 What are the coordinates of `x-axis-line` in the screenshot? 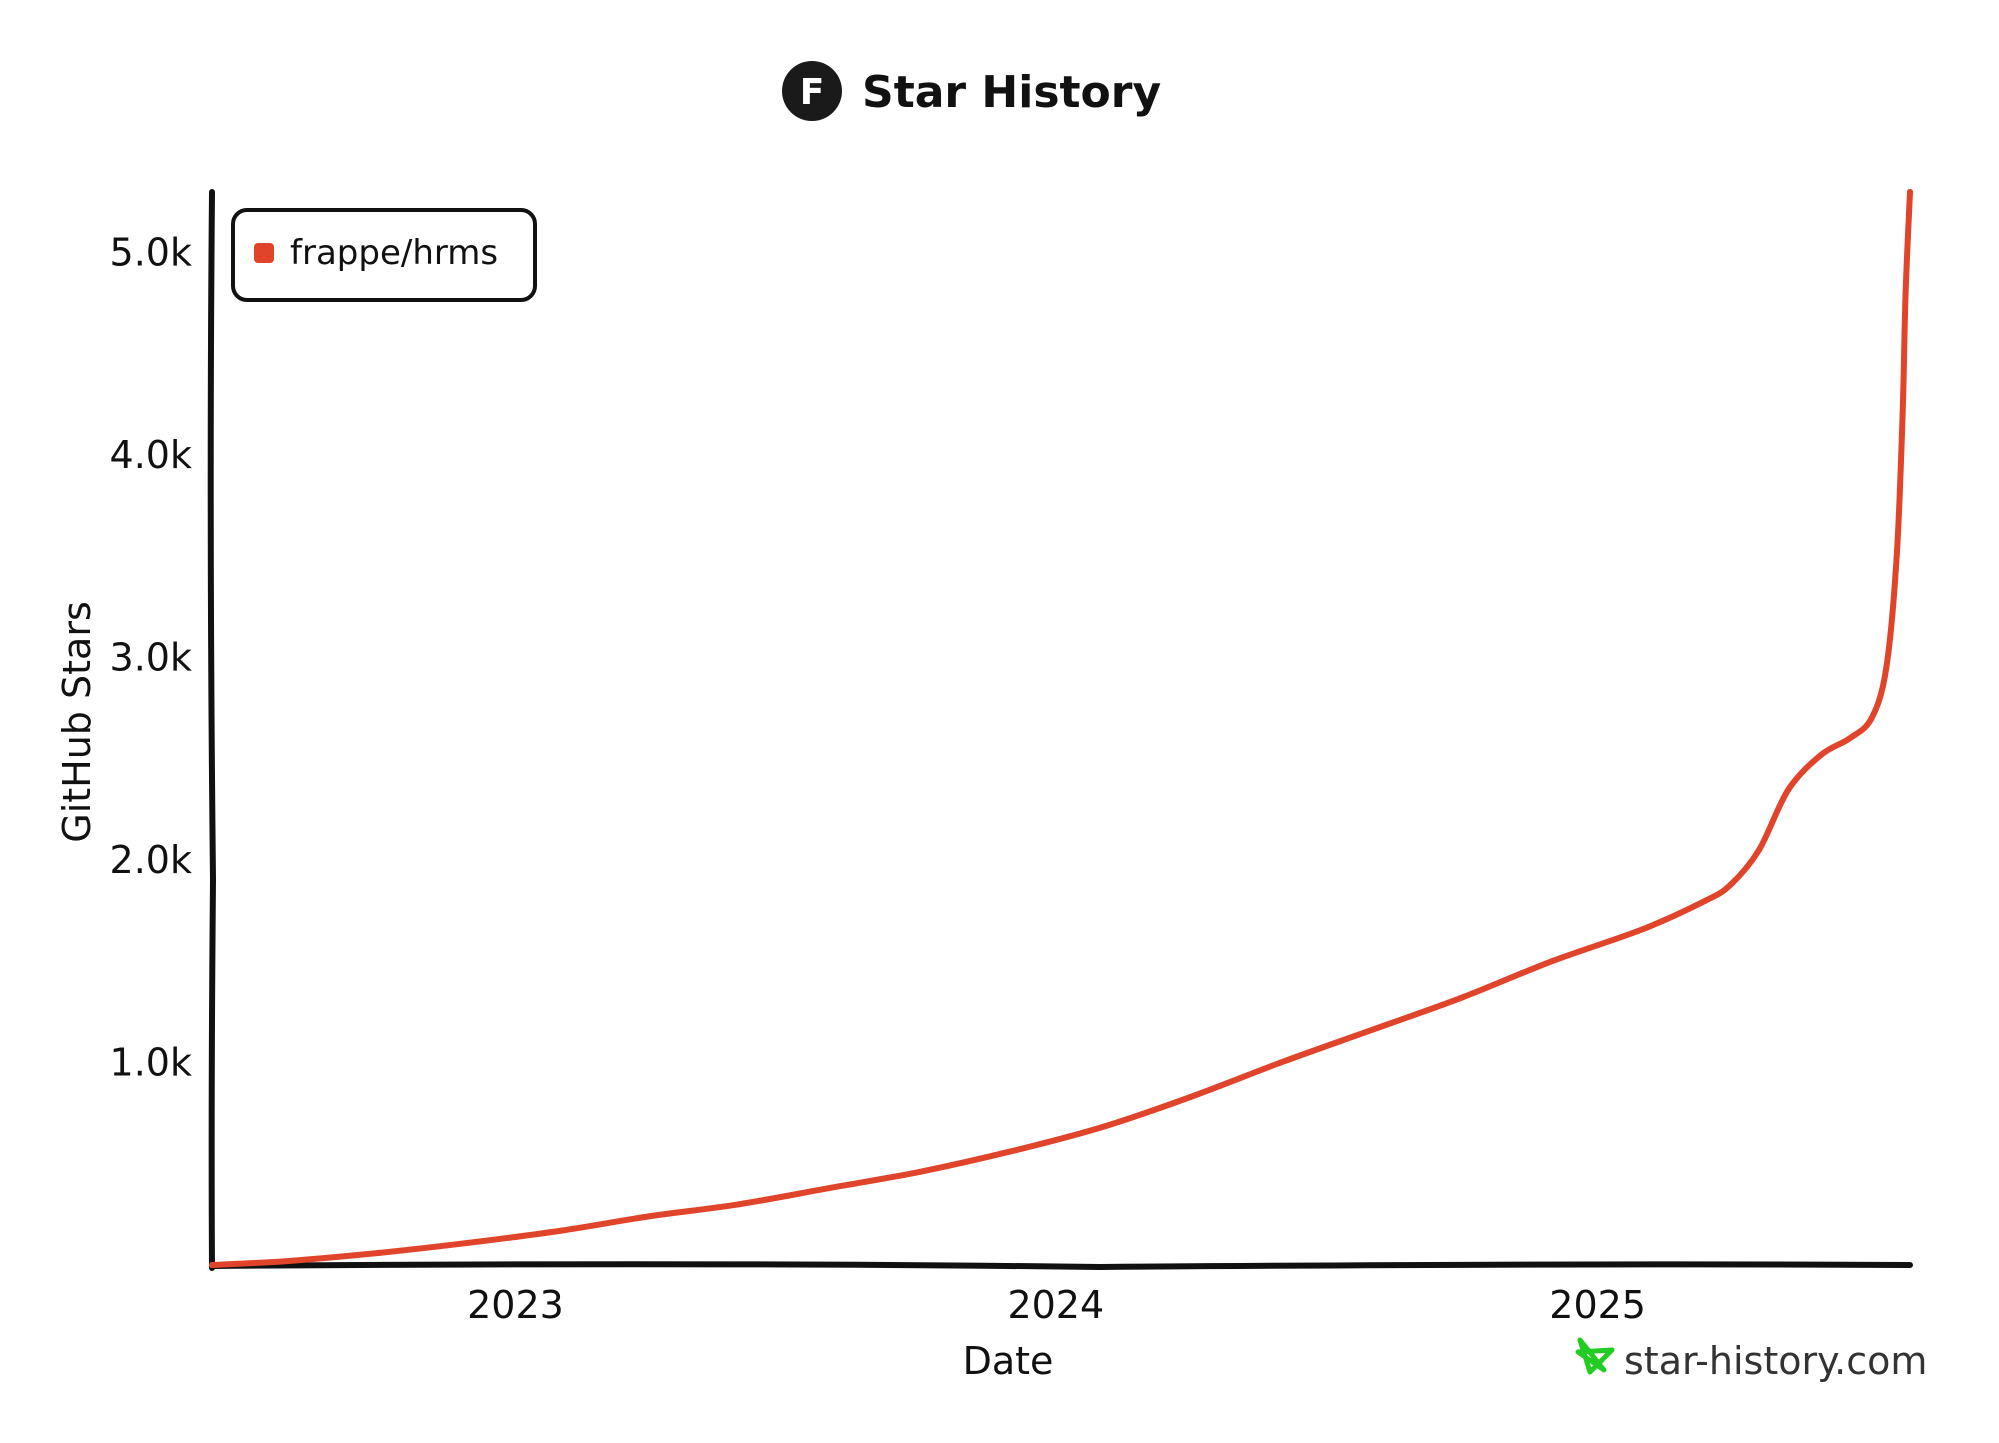 It's located at (1061, 1266).